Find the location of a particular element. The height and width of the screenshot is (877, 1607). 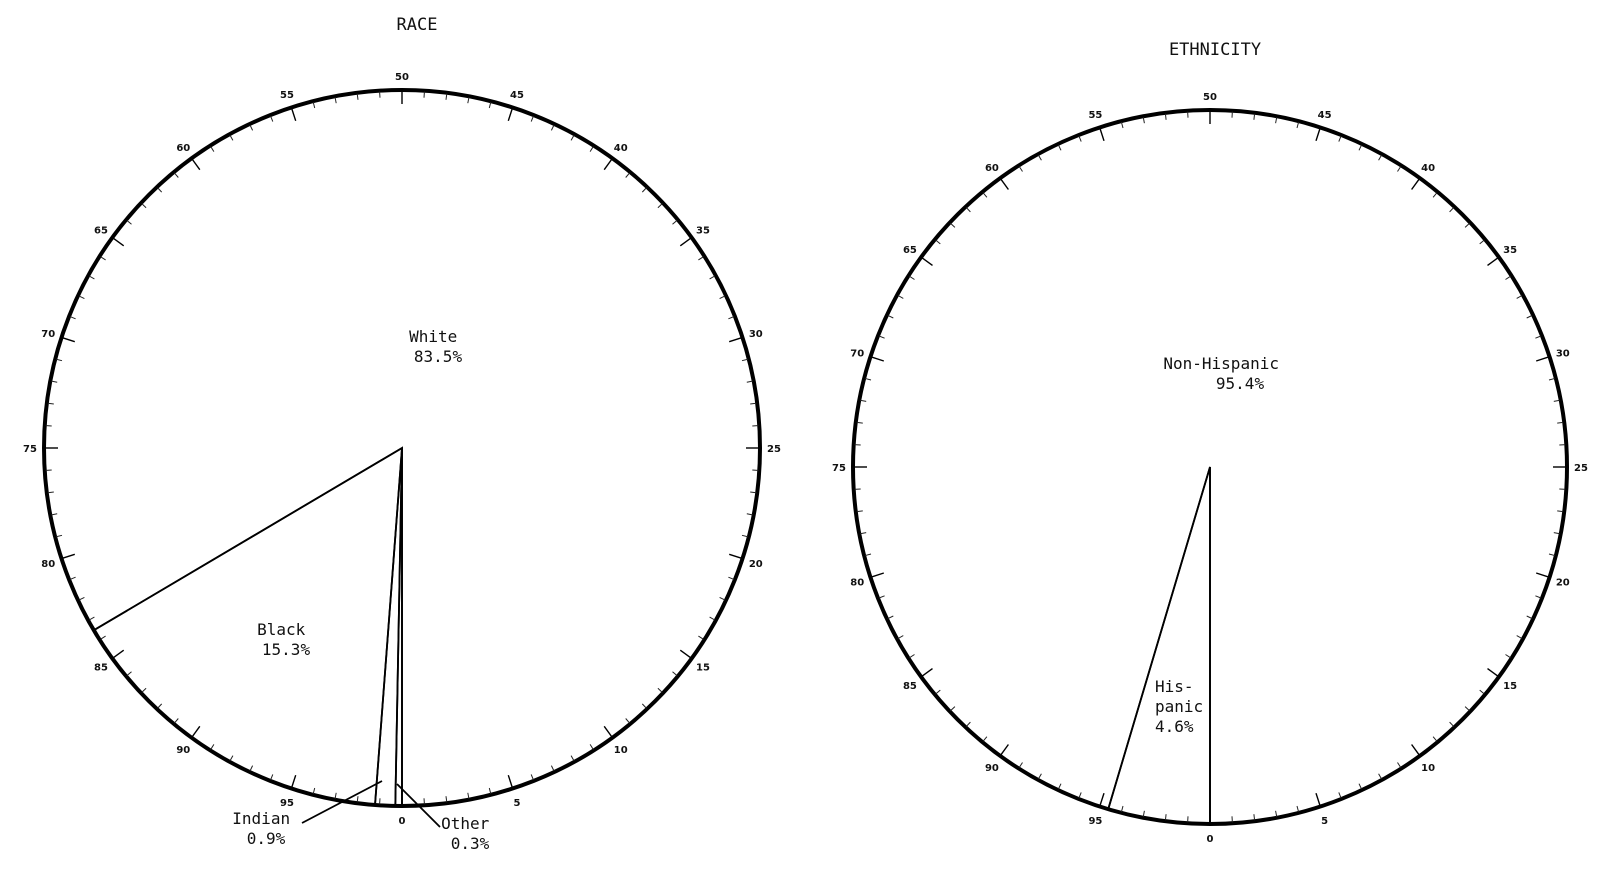

ring-tick-label: 35 is located at coordinates (1510, 250).